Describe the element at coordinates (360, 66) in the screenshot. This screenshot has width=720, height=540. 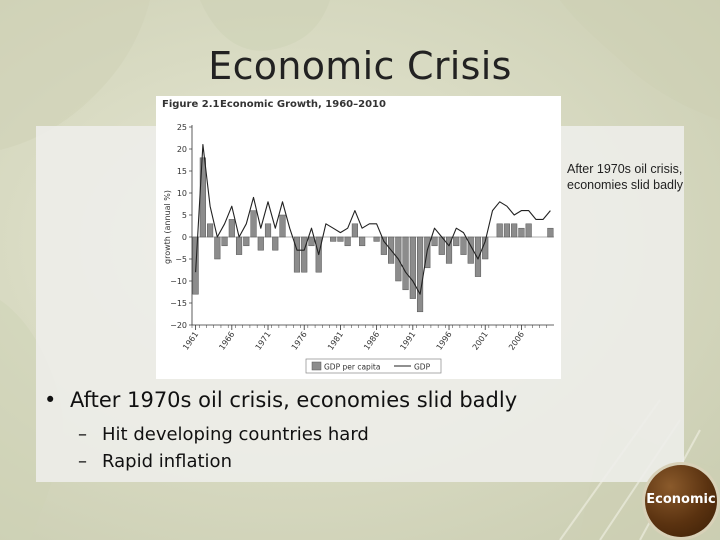
I see `slide-title: Economic Crisis` at that location.